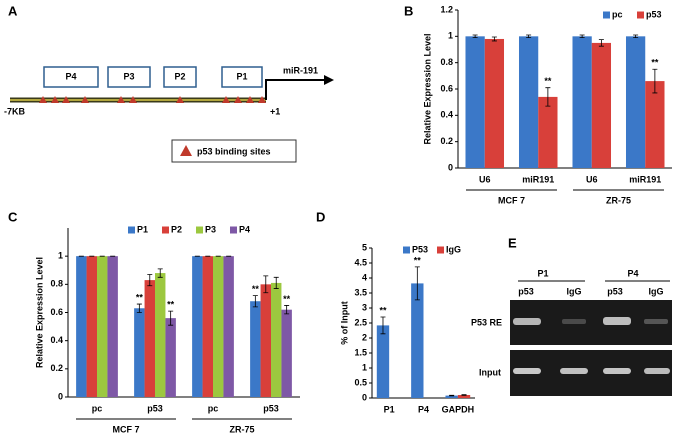 The image size is (680, 442). What do you see at coordinates (13, 216) in the screenshot?
I see `panel-label: C` at bounding box center [13, 216].